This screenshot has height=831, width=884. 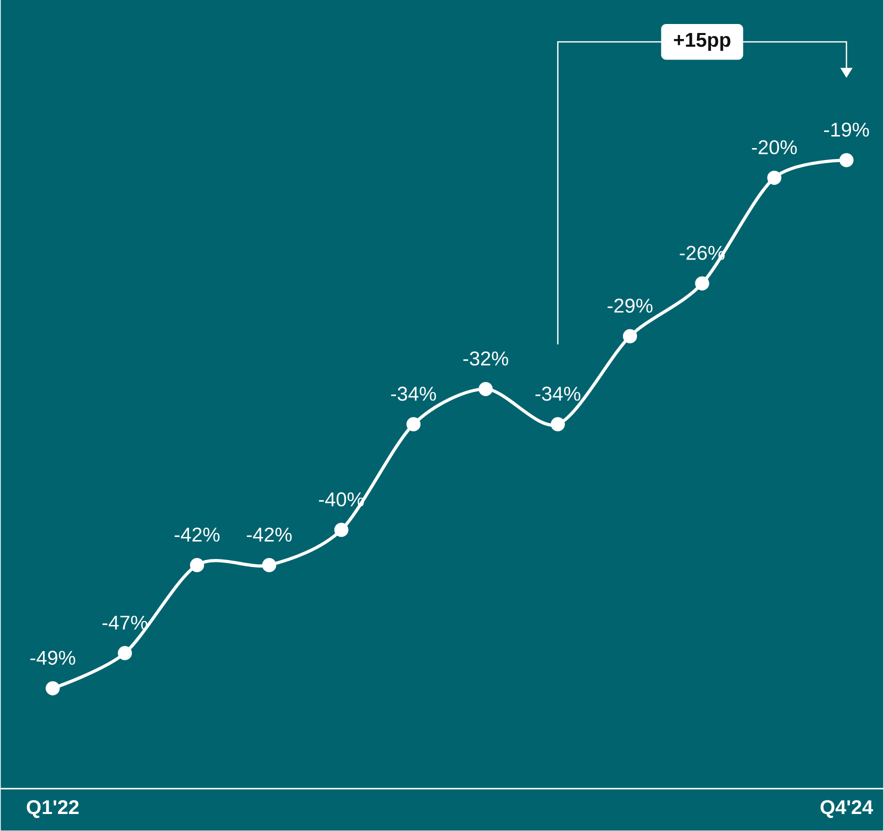 I want to click on annotation: +15pp, so click(x=702, y=42).